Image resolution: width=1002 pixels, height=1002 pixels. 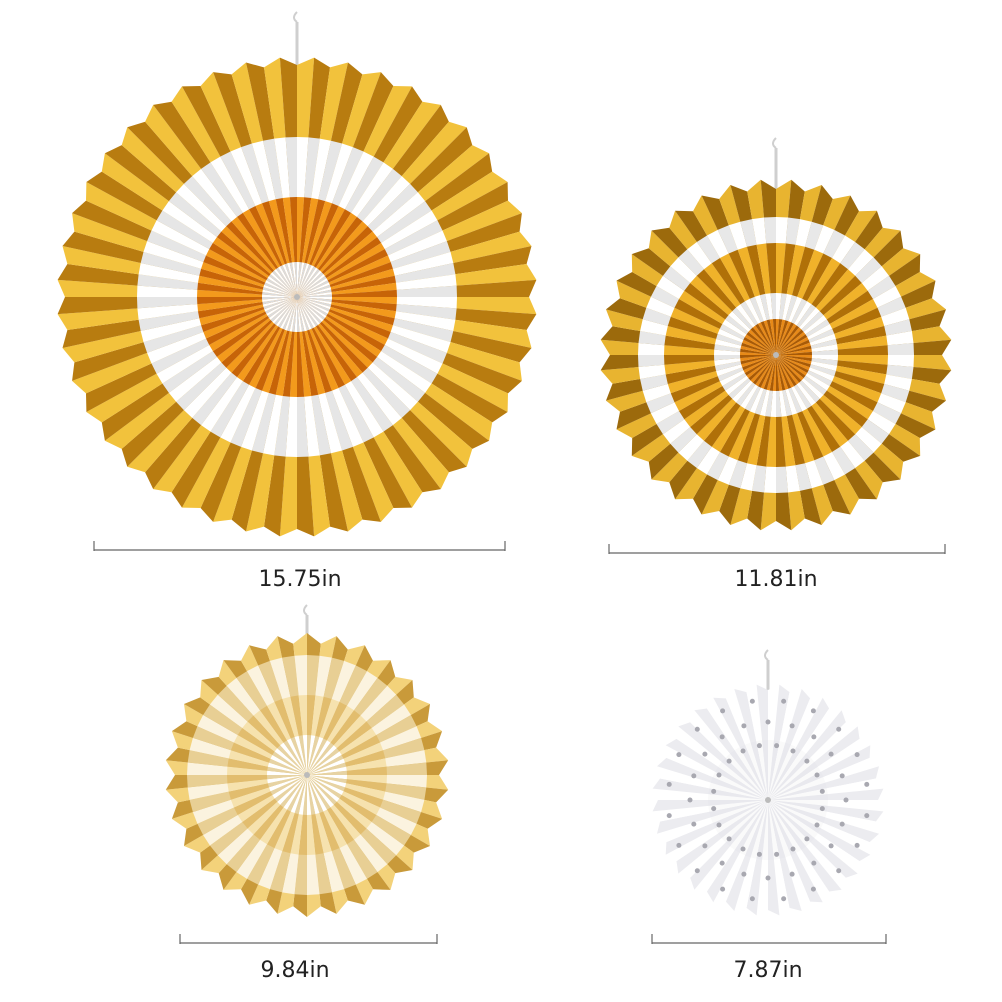 What do you see at coordinates (294, 970) in the screenshot?
I see `size-label: 9.84in` at bounding box center [294, 970].